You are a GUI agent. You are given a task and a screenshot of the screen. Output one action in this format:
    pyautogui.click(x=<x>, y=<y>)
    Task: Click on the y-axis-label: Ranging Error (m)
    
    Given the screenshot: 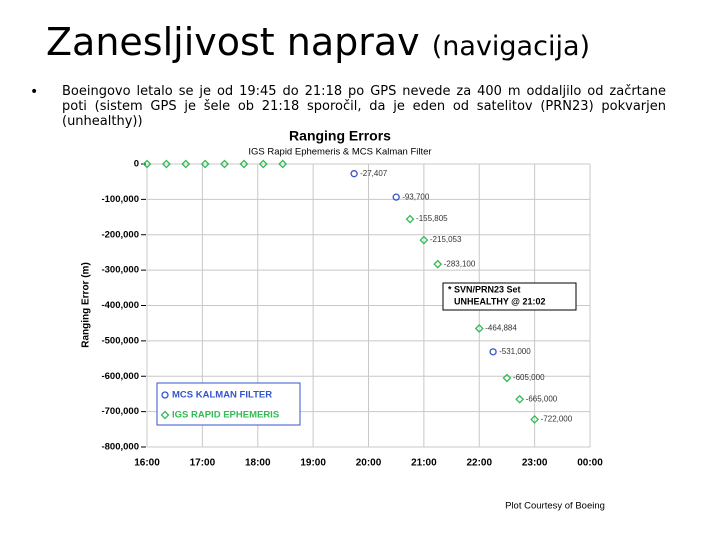 What is the action you would take?
    pyautogui.click(x=86, y=305)
    